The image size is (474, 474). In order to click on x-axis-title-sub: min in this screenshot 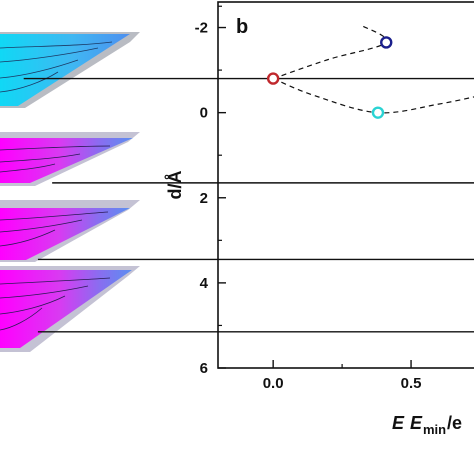, I will do `click(434, 429)`.